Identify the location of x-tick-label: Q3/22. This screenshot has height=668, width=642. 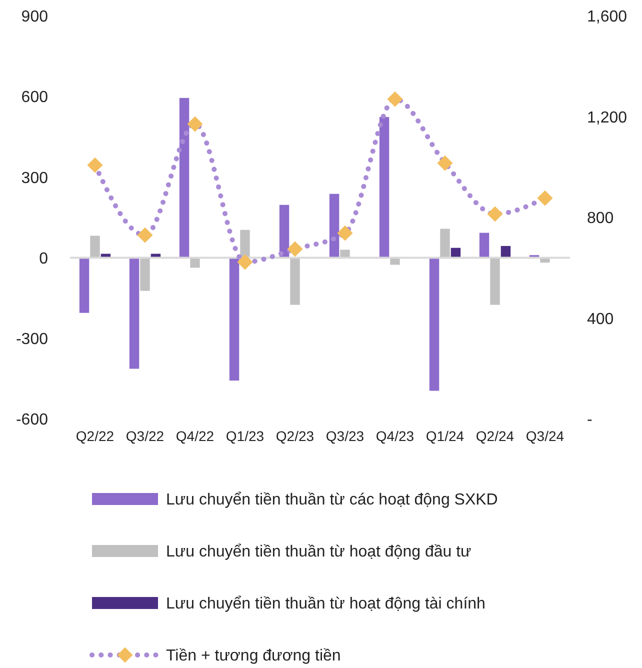
(145, 436).